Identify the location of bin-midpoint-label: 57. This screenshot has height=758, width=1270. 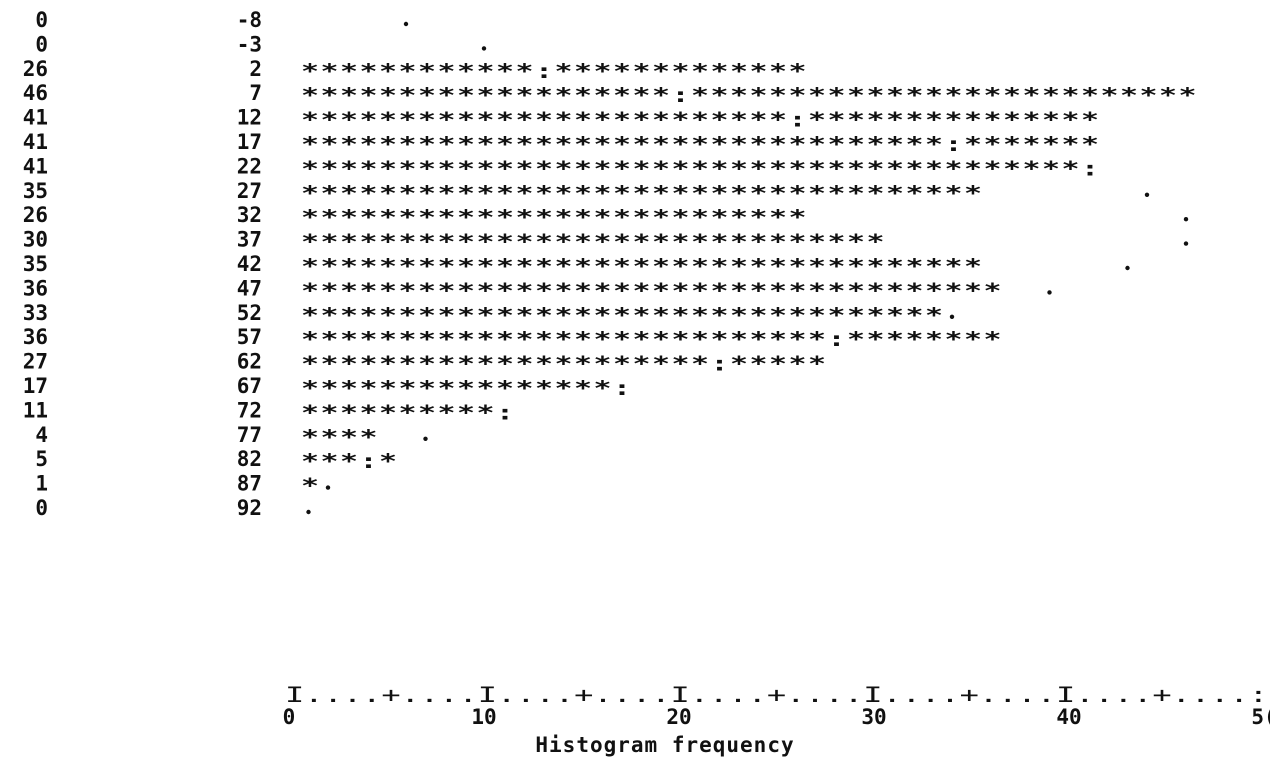
(249, 337).